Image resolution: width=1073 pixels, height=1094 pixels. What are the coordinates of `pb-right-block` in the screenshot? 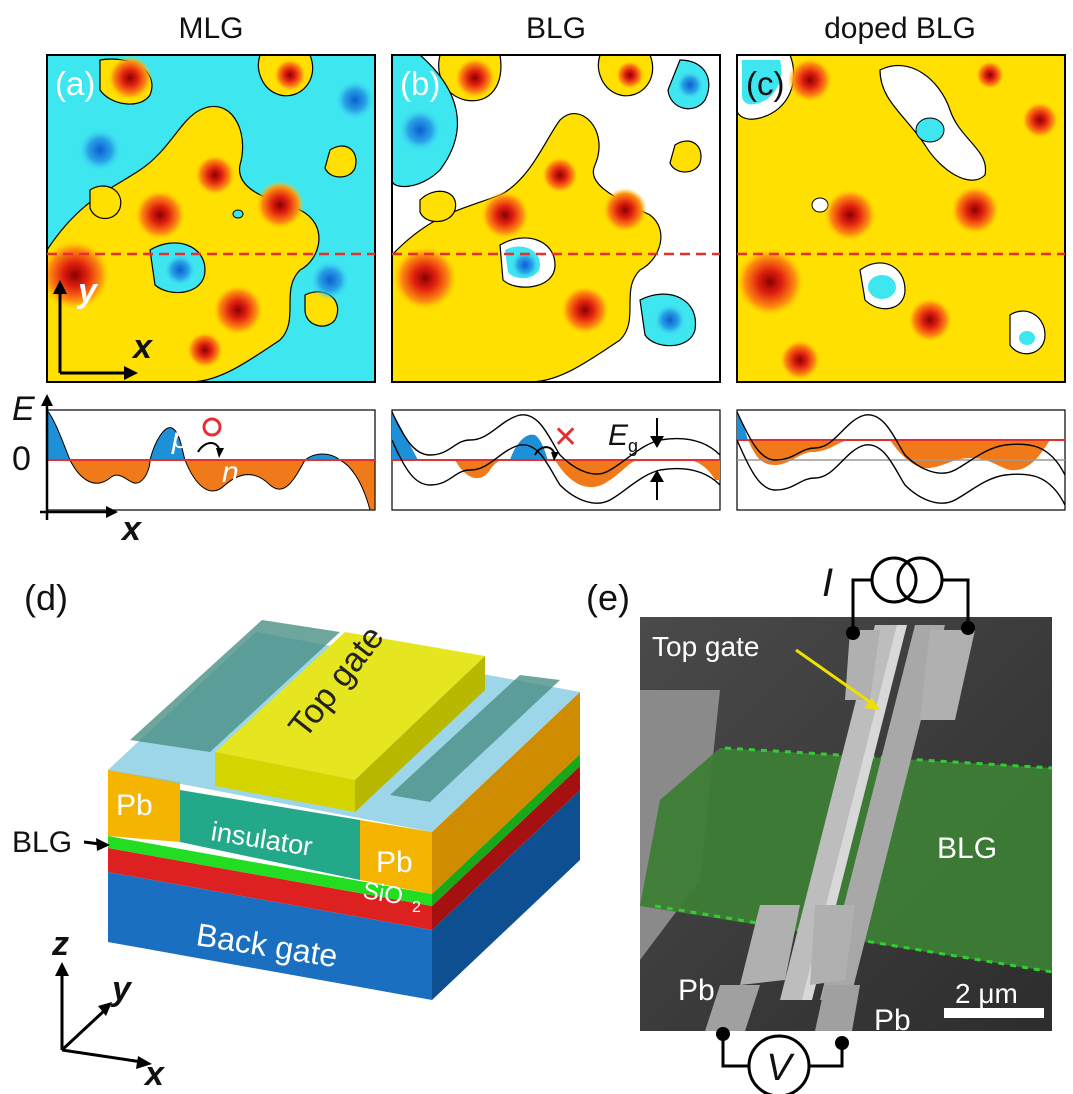 It's located at (396, 857).